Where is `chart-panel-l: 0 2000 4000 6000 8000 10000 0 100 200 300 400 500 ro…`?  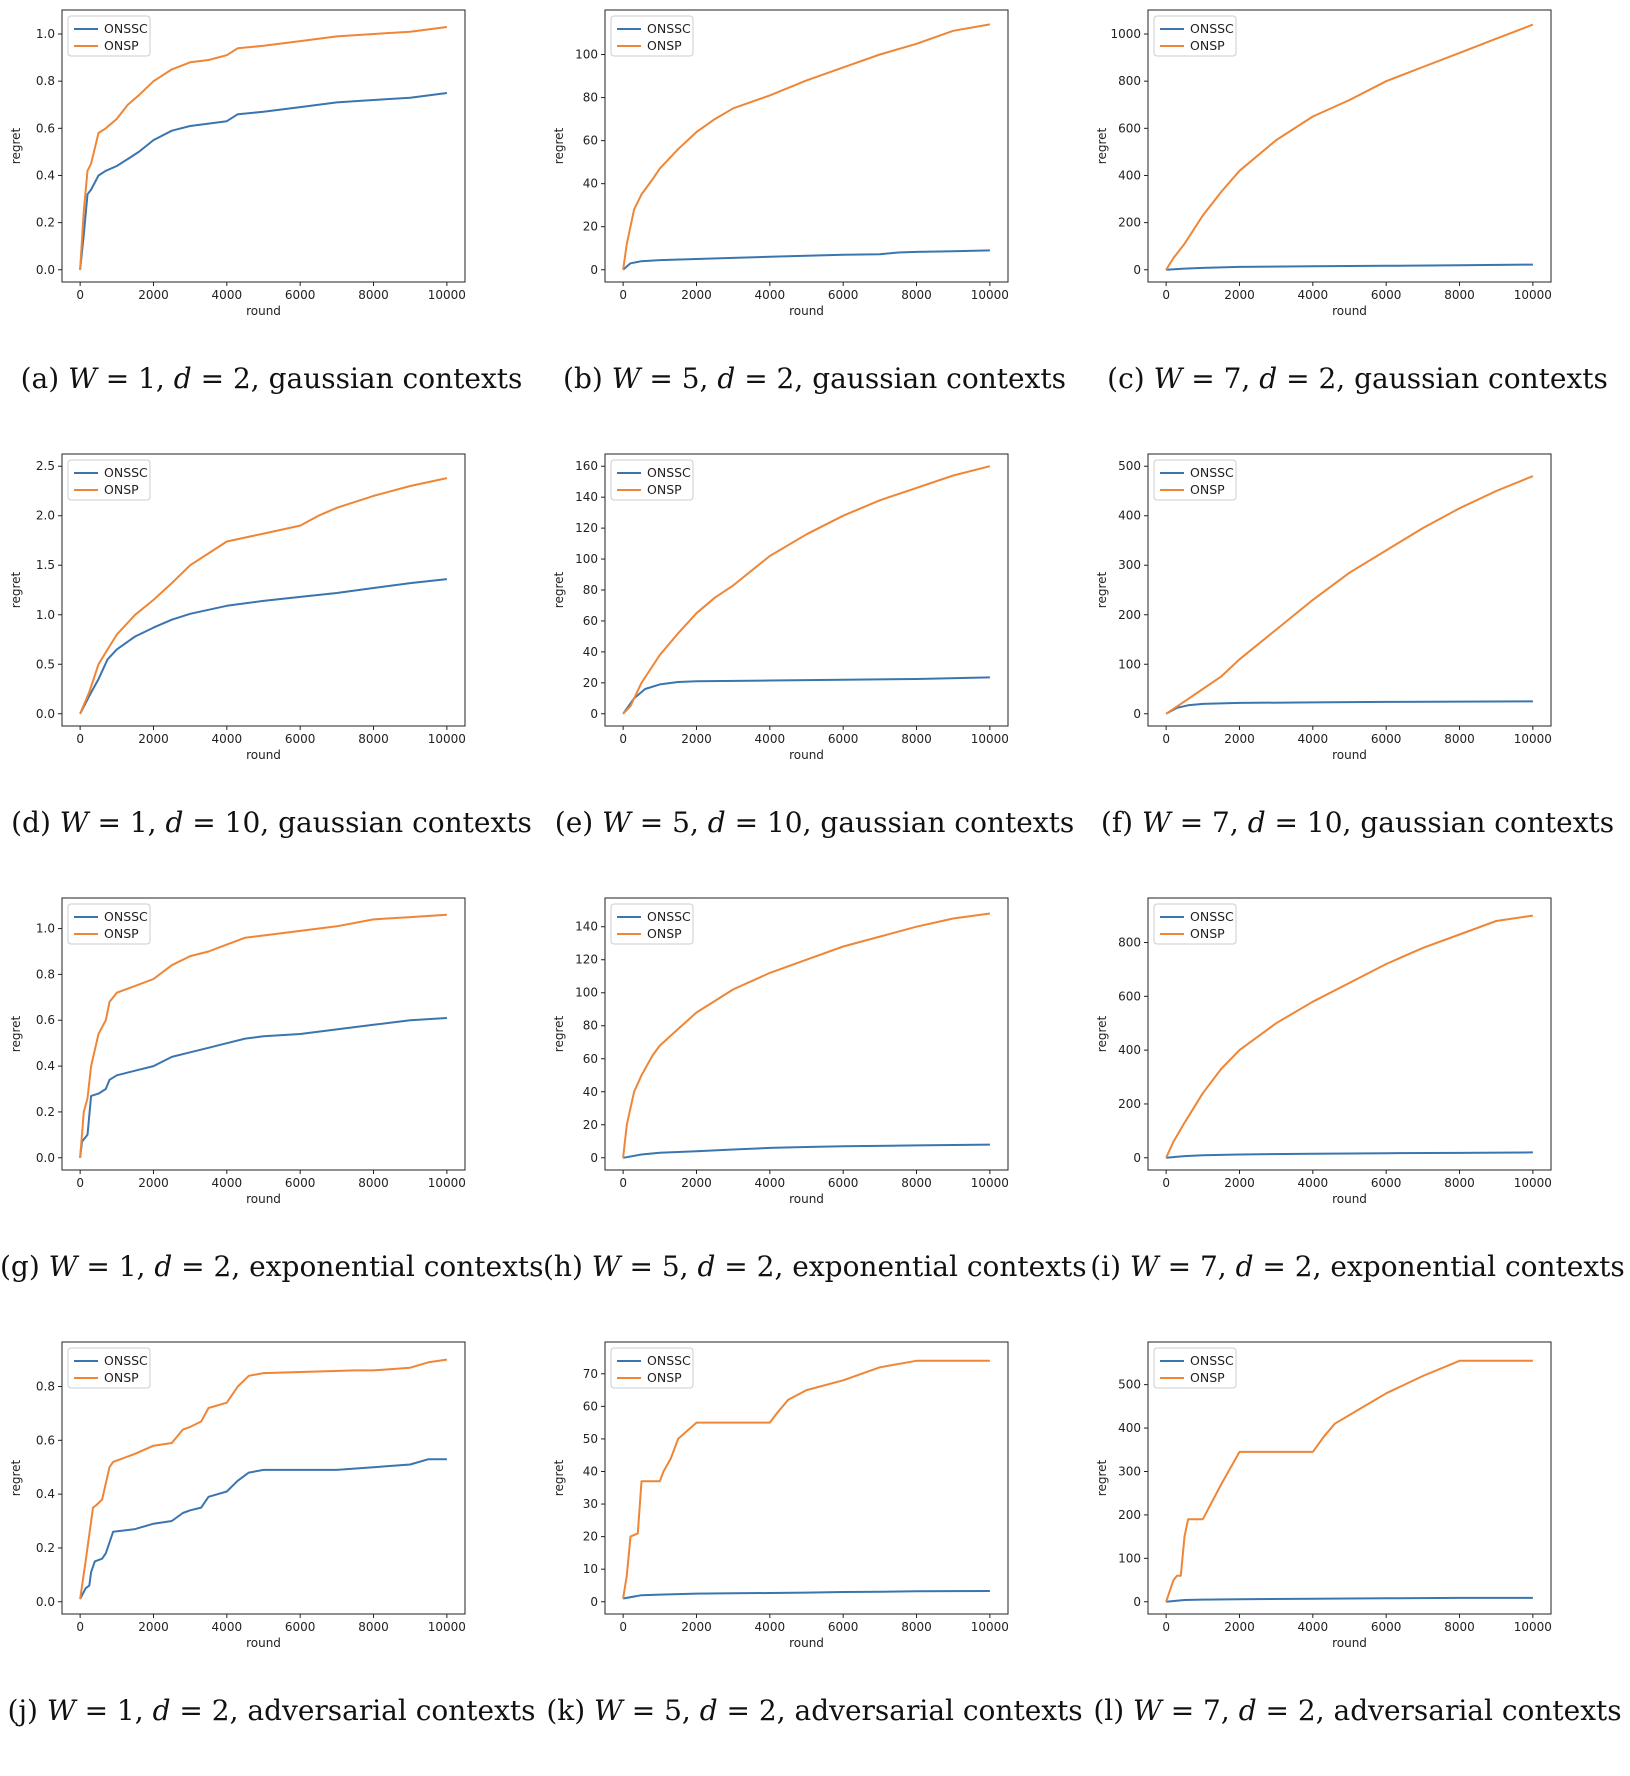
chart-panel-l: 0 2000 4000 6000 8000 10000 0 100 200 300 400 500 ro… is located at coordinates (1357, 1554).